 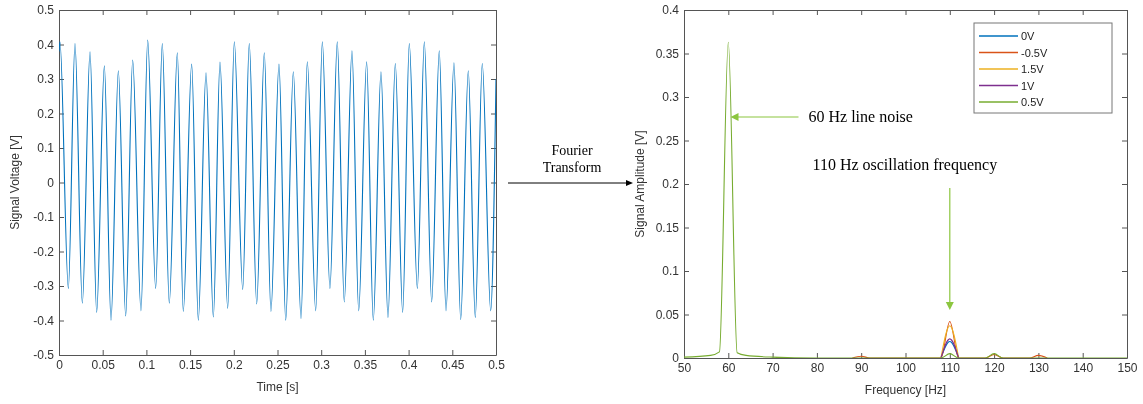 What do you see at coordinates (862, 367) in the screenshot?
I see `x-tick-label: 90` at bounding box center [862, 367].